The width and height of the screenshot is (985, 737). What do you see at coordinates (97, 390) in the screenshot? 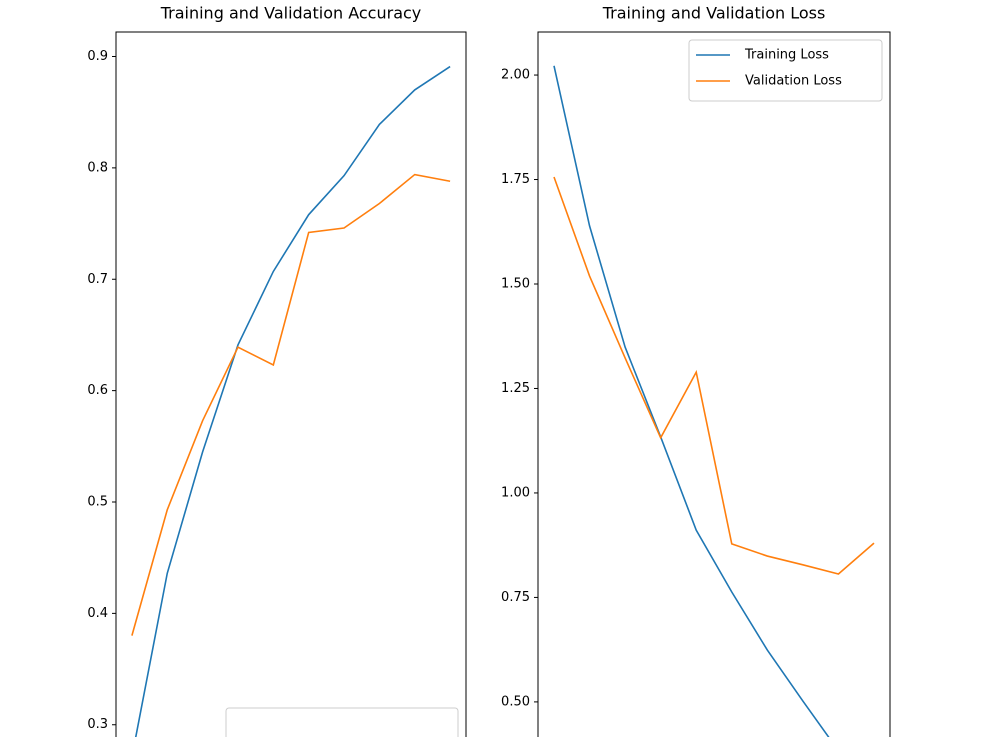
I see `y-tick-label: 0.6` at bounding box center [97, 390].